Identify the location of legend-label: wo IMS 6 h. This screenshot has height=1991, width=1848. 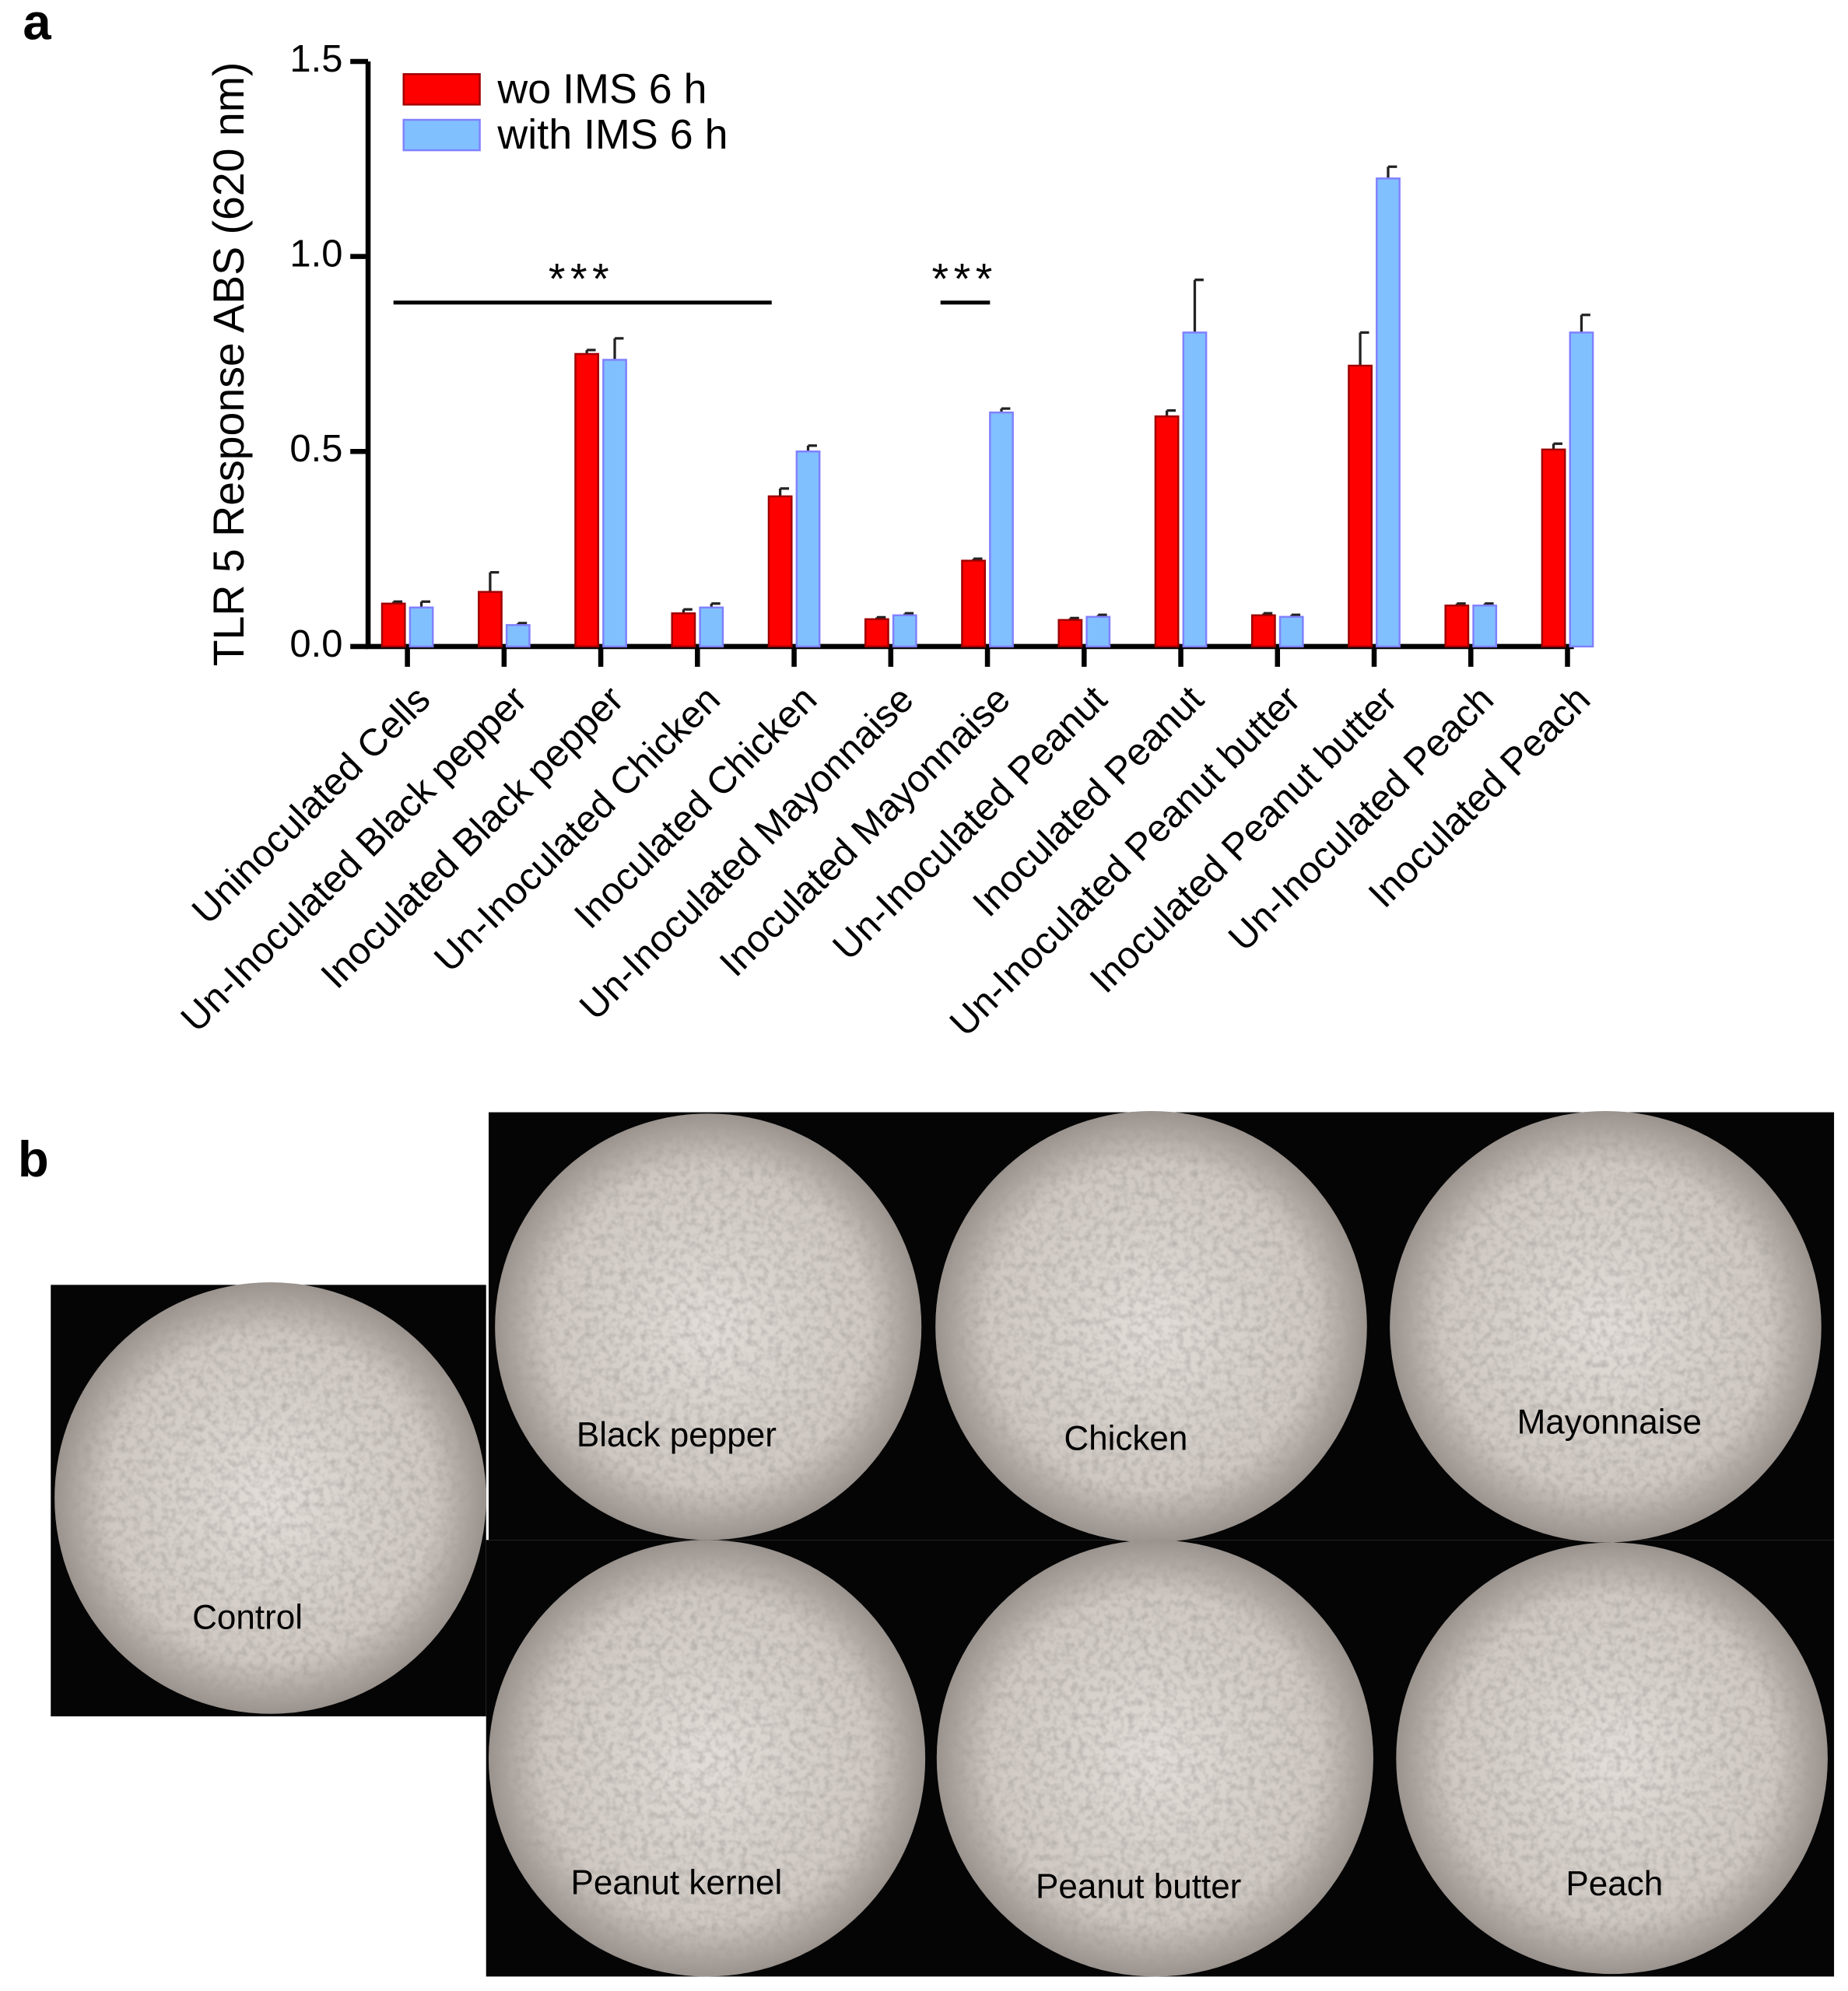
(601, 89).